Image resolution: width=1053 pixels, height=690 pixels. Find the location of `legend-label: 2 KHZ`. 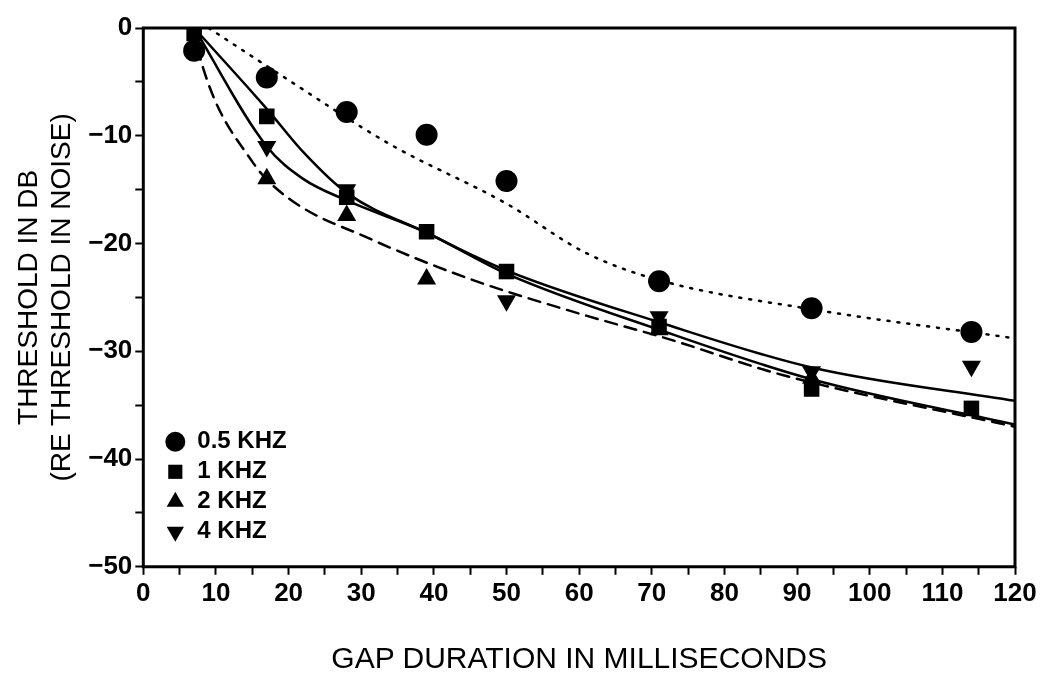

legend-label: 2 KHZ is located at coordinates (232, 500).